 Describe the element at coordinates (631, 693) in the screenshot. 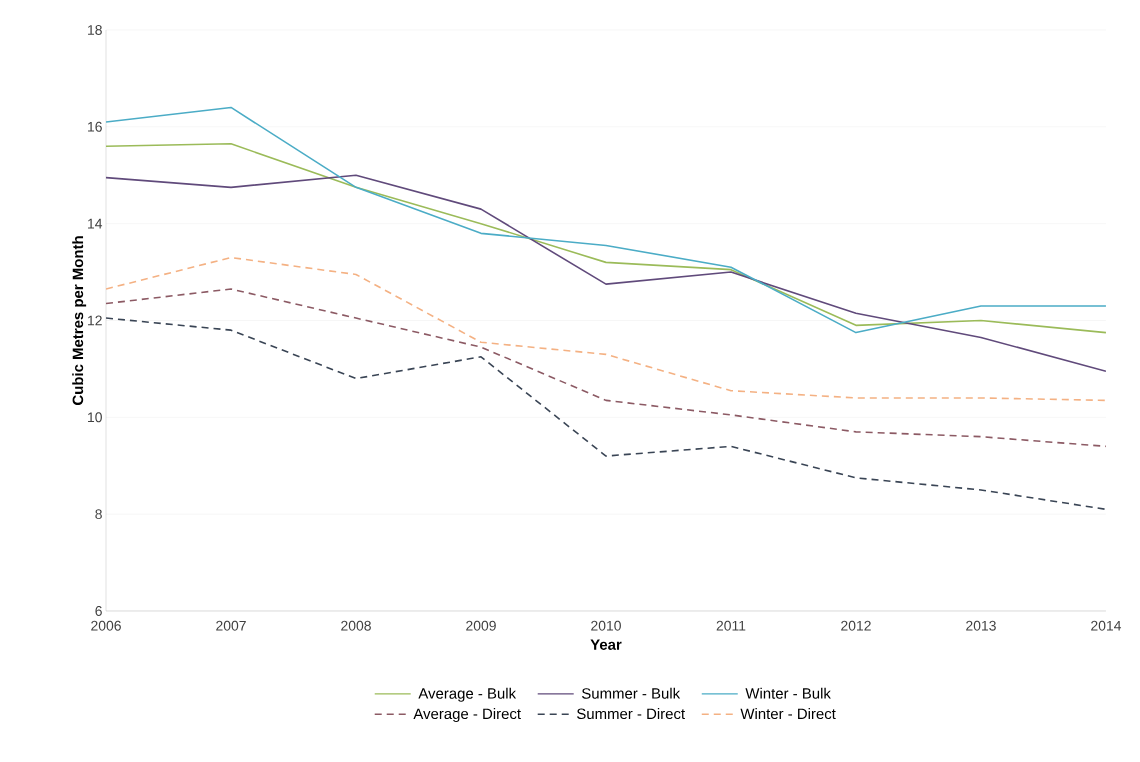

I see `legend-label: Summer - Bulk` at that location.